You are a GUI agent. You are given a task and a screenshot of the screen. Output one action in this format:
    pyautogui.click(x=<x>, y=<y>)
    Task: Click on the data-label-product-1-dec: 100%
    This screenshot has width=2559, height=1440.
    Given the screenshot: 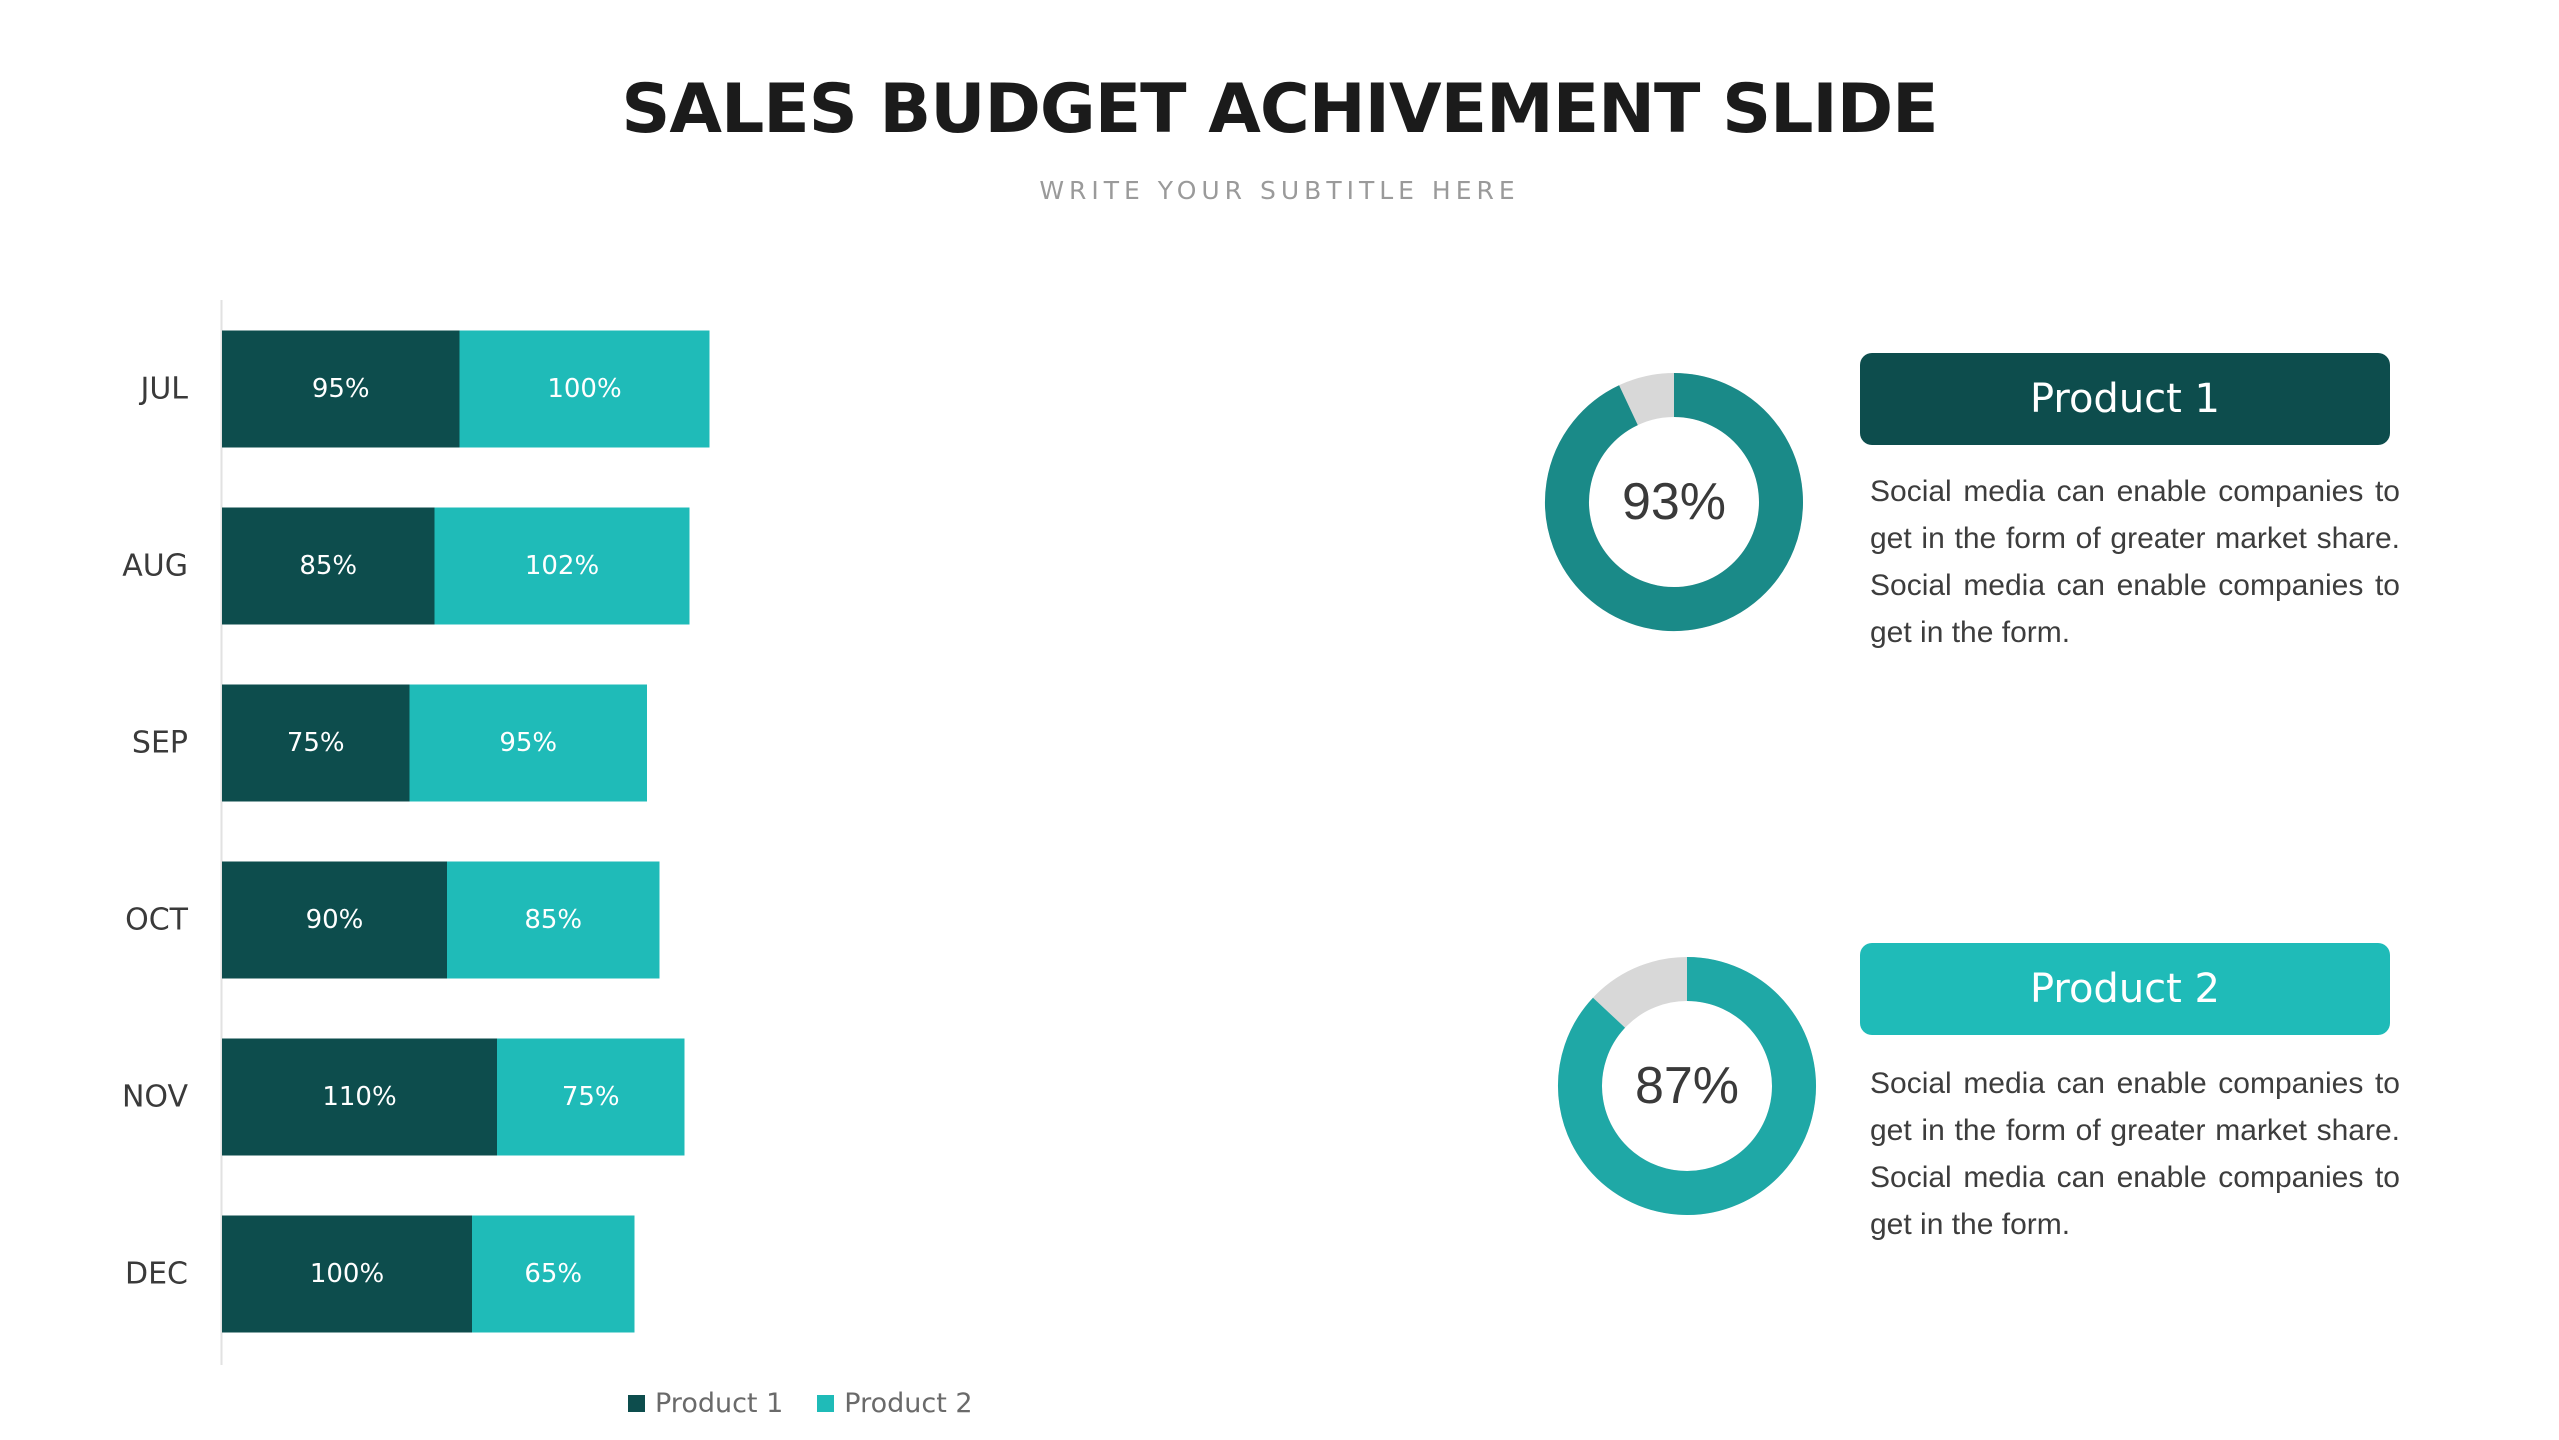 What is the action you would take?
    pyautogui.click(x=347, y=1274)
    